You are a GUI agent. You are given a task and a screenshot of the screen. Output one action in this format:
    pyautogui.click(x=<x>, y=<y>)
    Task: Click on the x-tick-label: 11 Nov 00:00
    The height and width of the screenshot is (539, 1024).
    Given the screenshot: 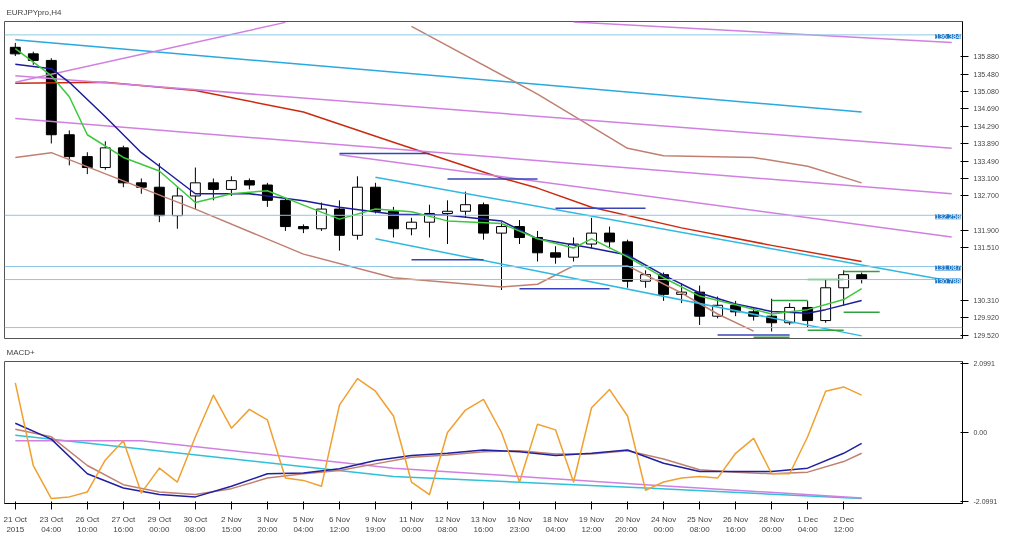 What is the action you would take?
    pyautogui.click(x=411, y=524)
    